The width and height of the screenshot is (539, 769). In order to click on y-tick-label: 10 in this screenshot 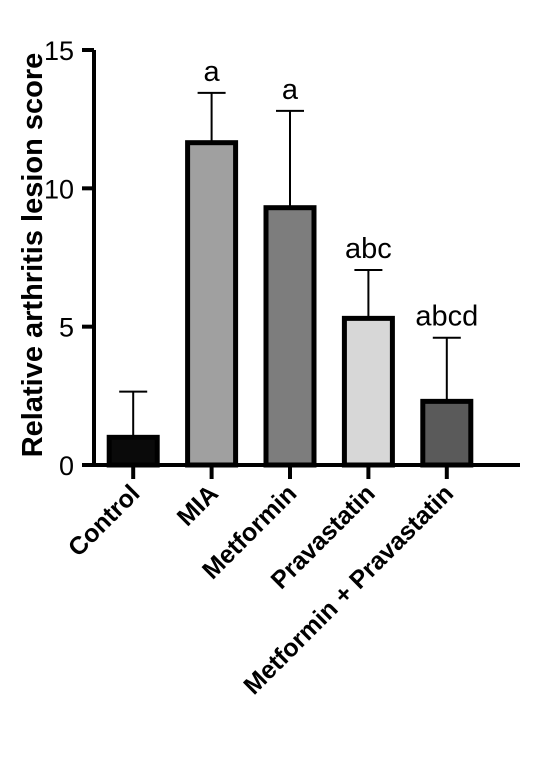, I will do `click(59, 189)`.